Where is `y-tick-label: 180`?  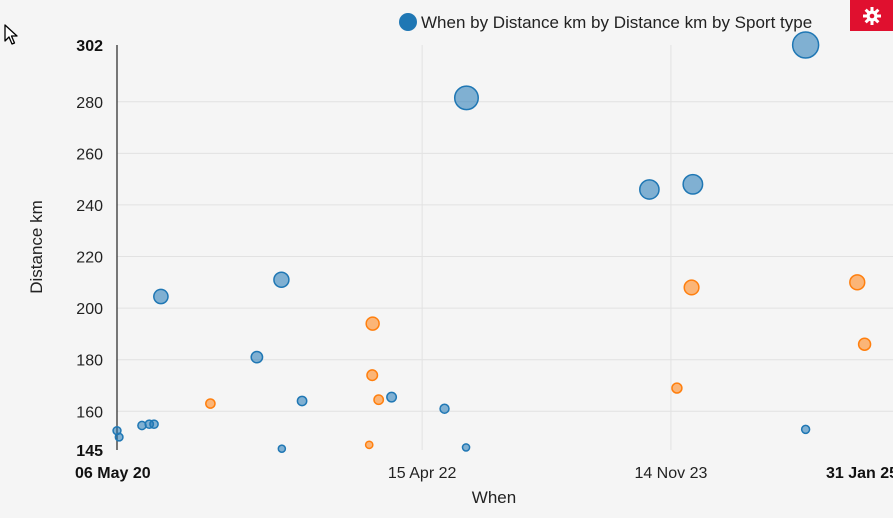
y-tick-label: 180 is located at coordinates (89, 361).